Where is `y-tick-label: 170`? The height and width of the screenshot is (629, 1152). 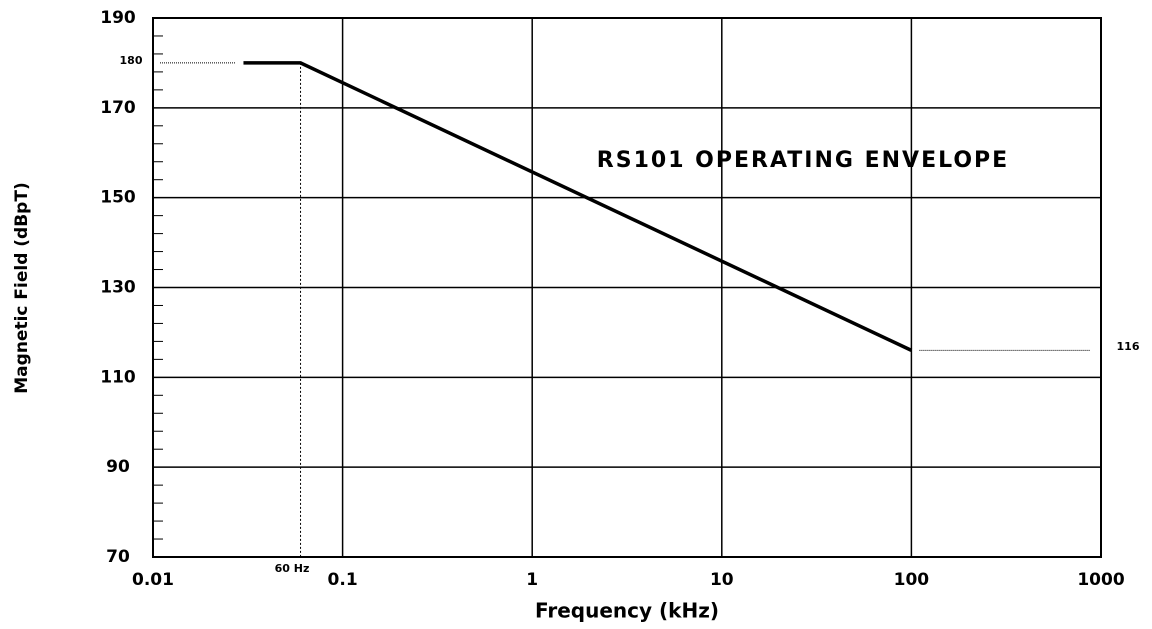 y-tick-label: 170 is located at coordinates (118, 108).